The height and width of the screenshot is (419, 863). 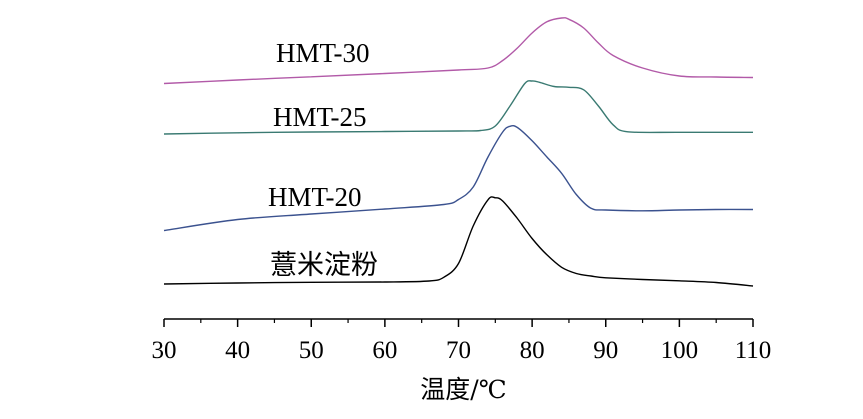 I want to click on x-tick-label: 60, so click(x=384, y=350).